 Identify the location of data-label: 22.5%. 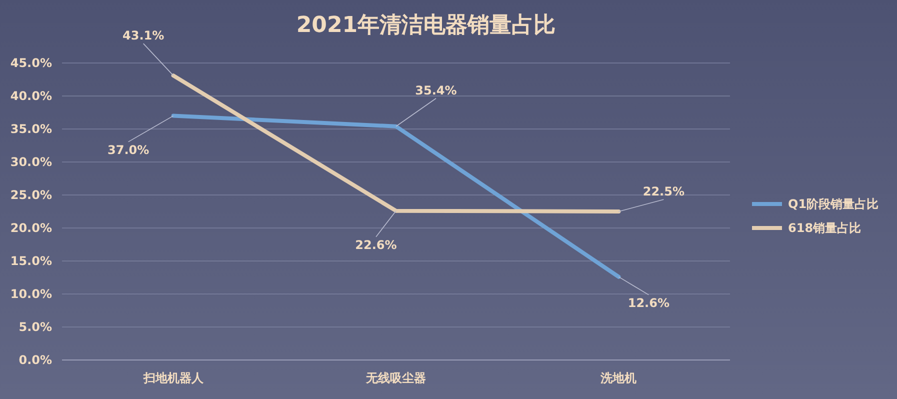
(663, 191).